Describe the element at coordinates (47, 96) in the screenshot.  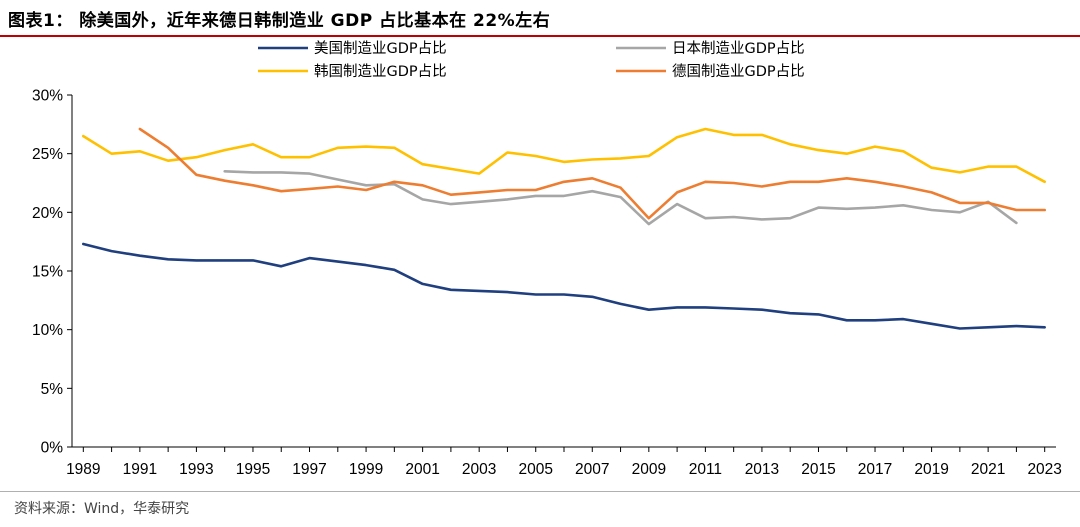
I see `y-tick-label: 30%` at that location.